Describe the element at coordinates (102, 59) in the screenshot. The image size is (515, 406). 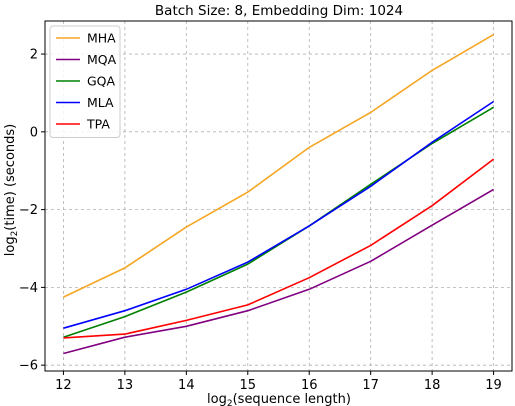
I see `legend-label-mqa: MQA` at that location.